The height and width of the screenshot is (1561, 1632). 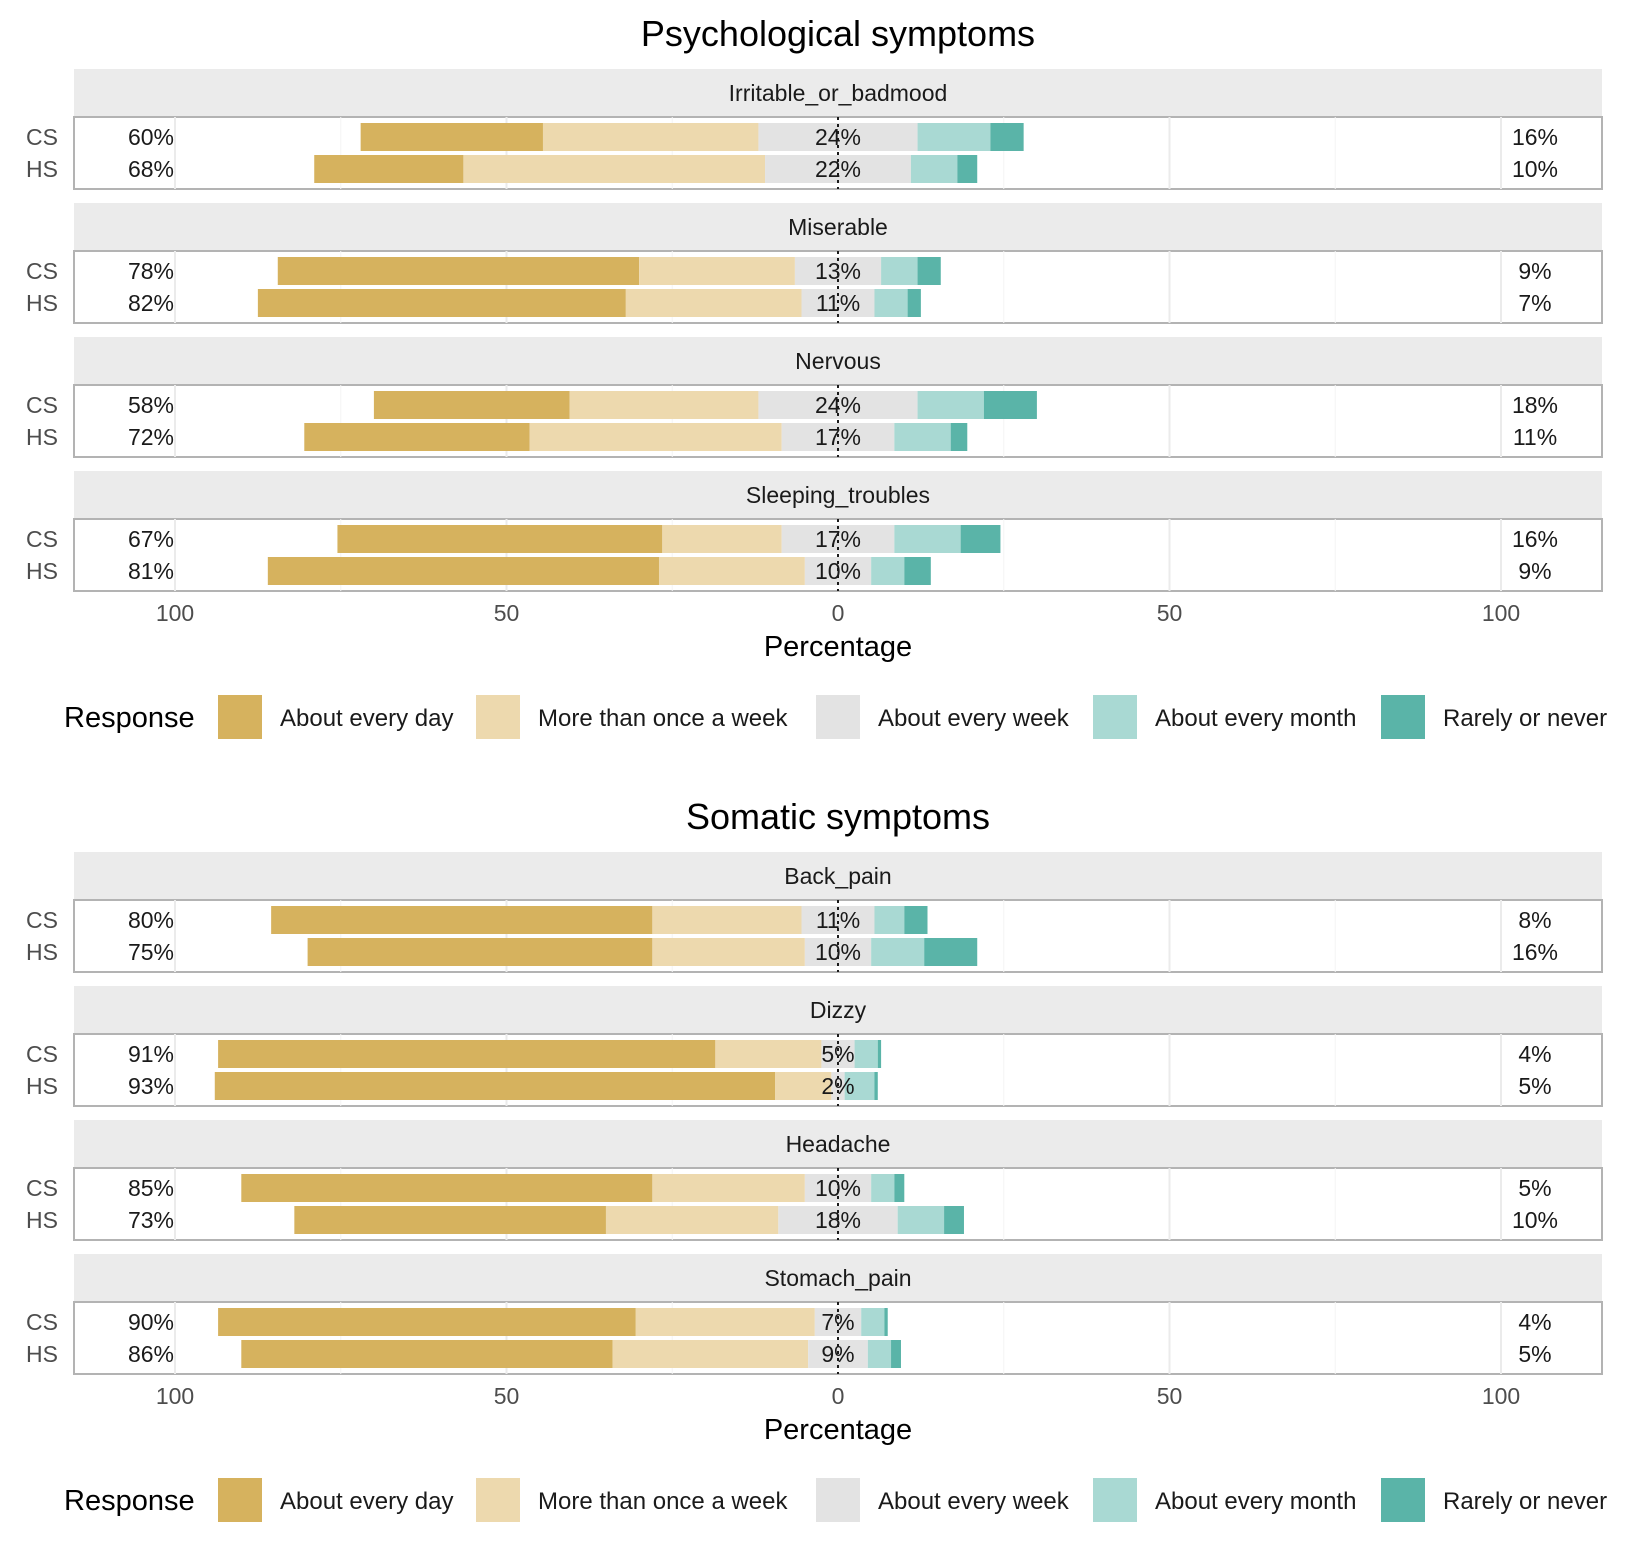 What do you see at coordinates (151, 1354) in the screenshot?
I see `left-percent-label: 86%` at bounding box center [151, 1354].